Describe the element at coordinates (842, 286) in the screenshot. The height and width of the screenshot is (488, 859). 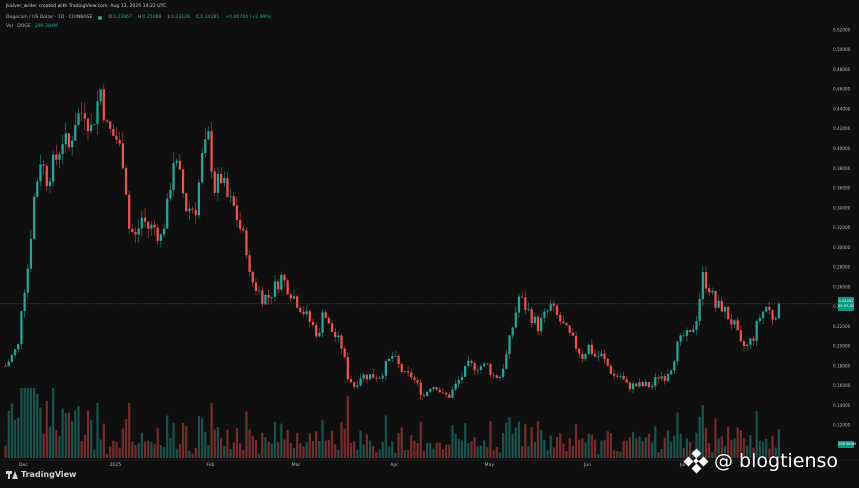
I see `price-axis-tick: 0.26000` at that location.